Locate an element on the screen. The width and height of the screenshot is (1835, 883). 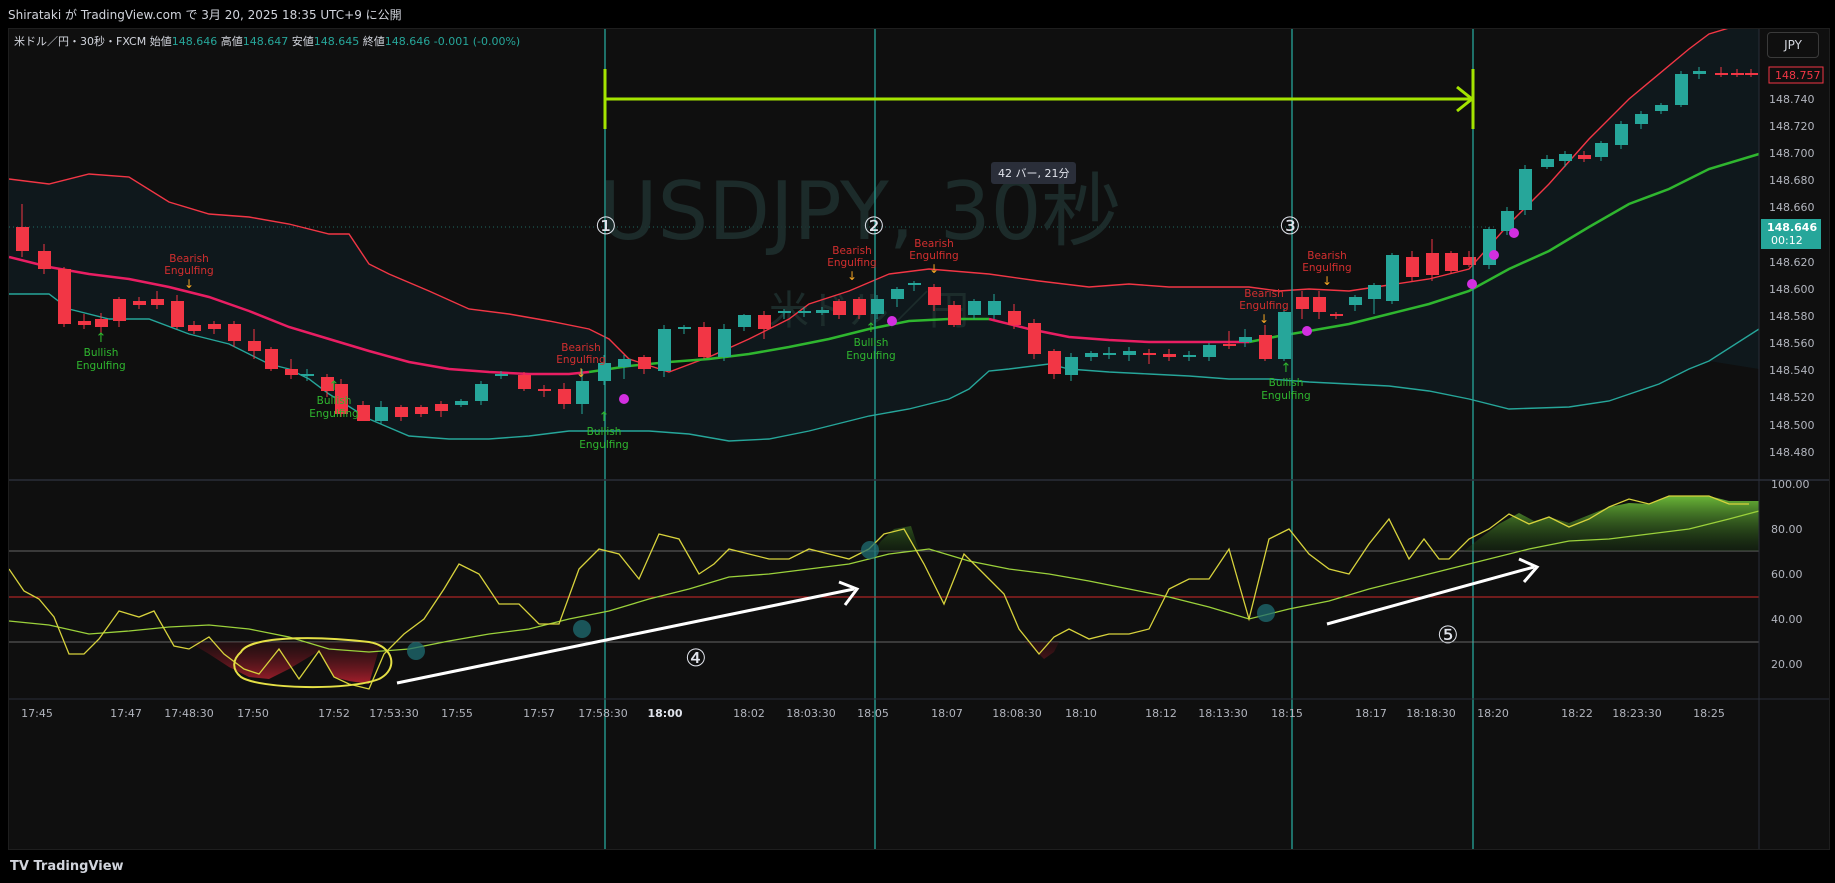
low-label: 安値 is located at coordinates (302, 41).